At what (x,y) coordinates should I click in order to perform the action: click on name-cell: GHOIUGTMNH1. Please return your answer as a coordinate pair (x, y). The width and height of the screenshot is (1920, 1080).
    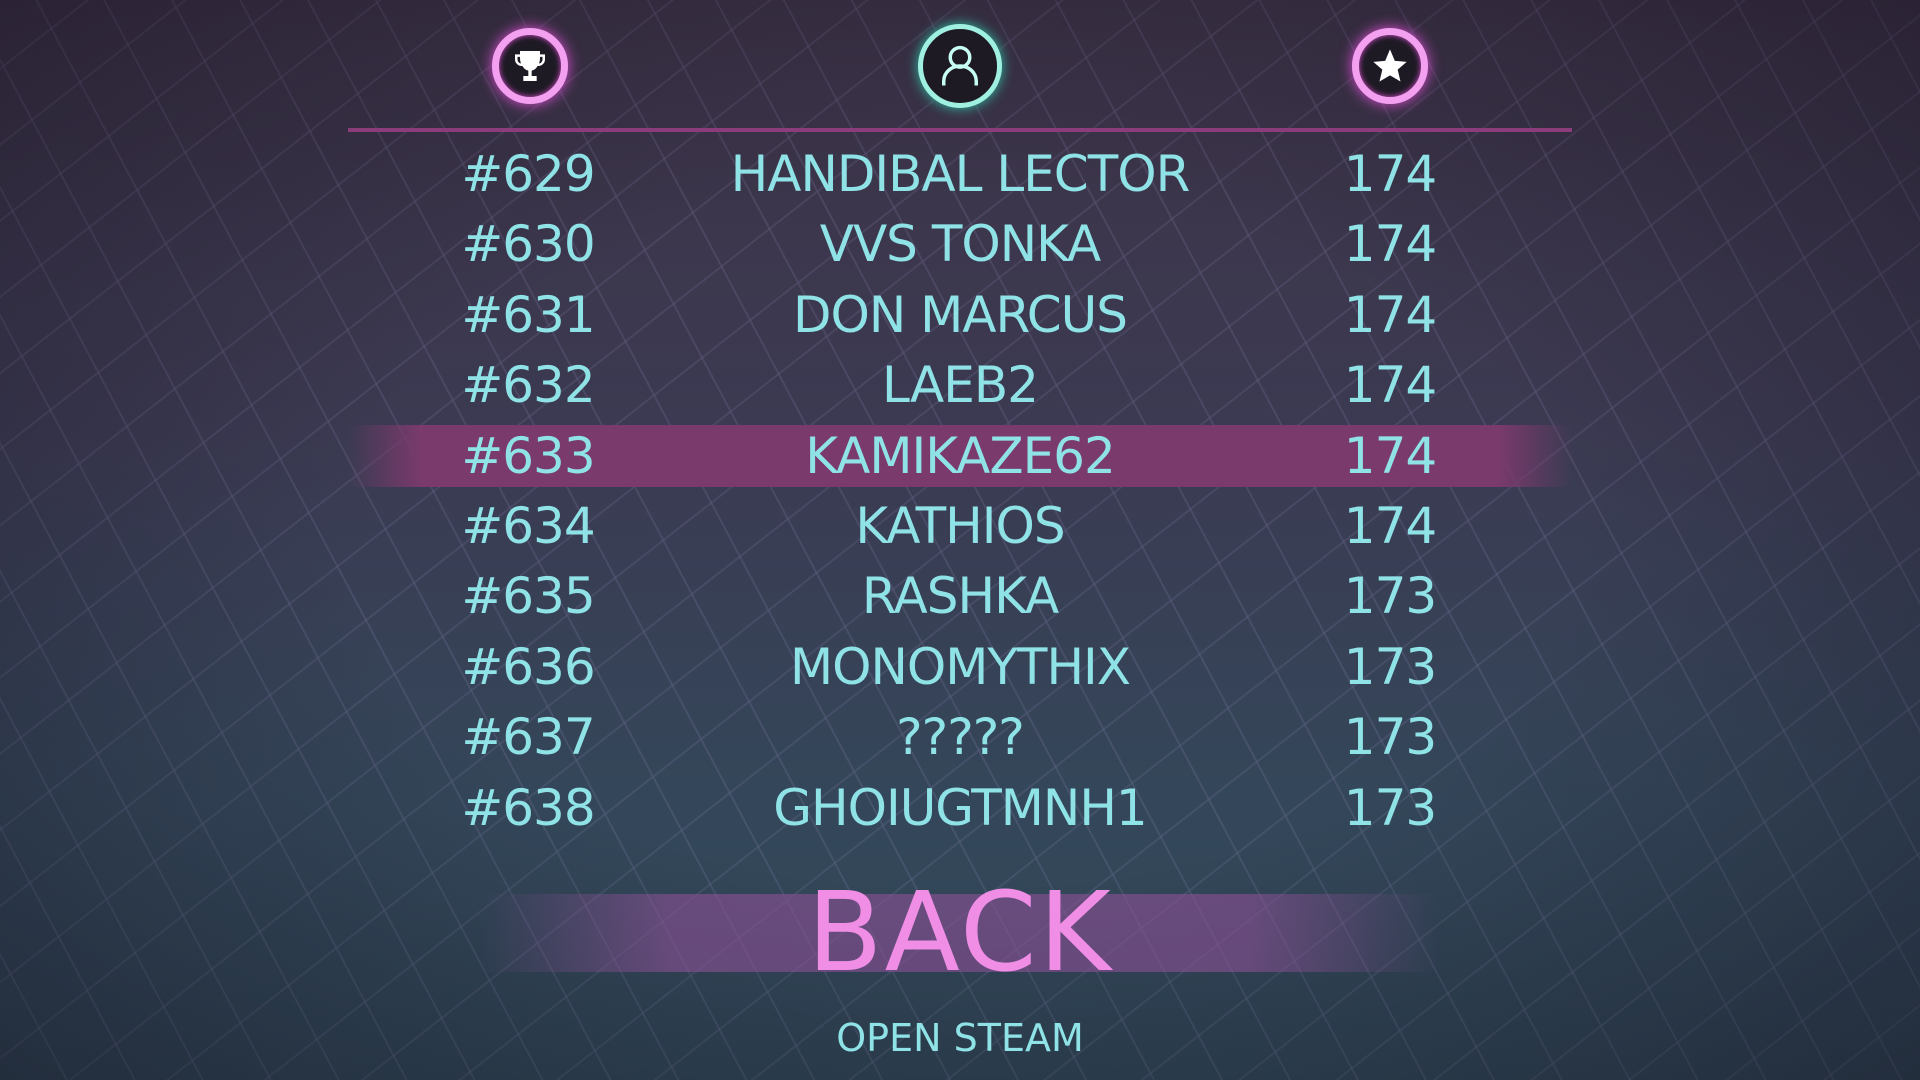
    Looking at the image, I should click on (960, 807).